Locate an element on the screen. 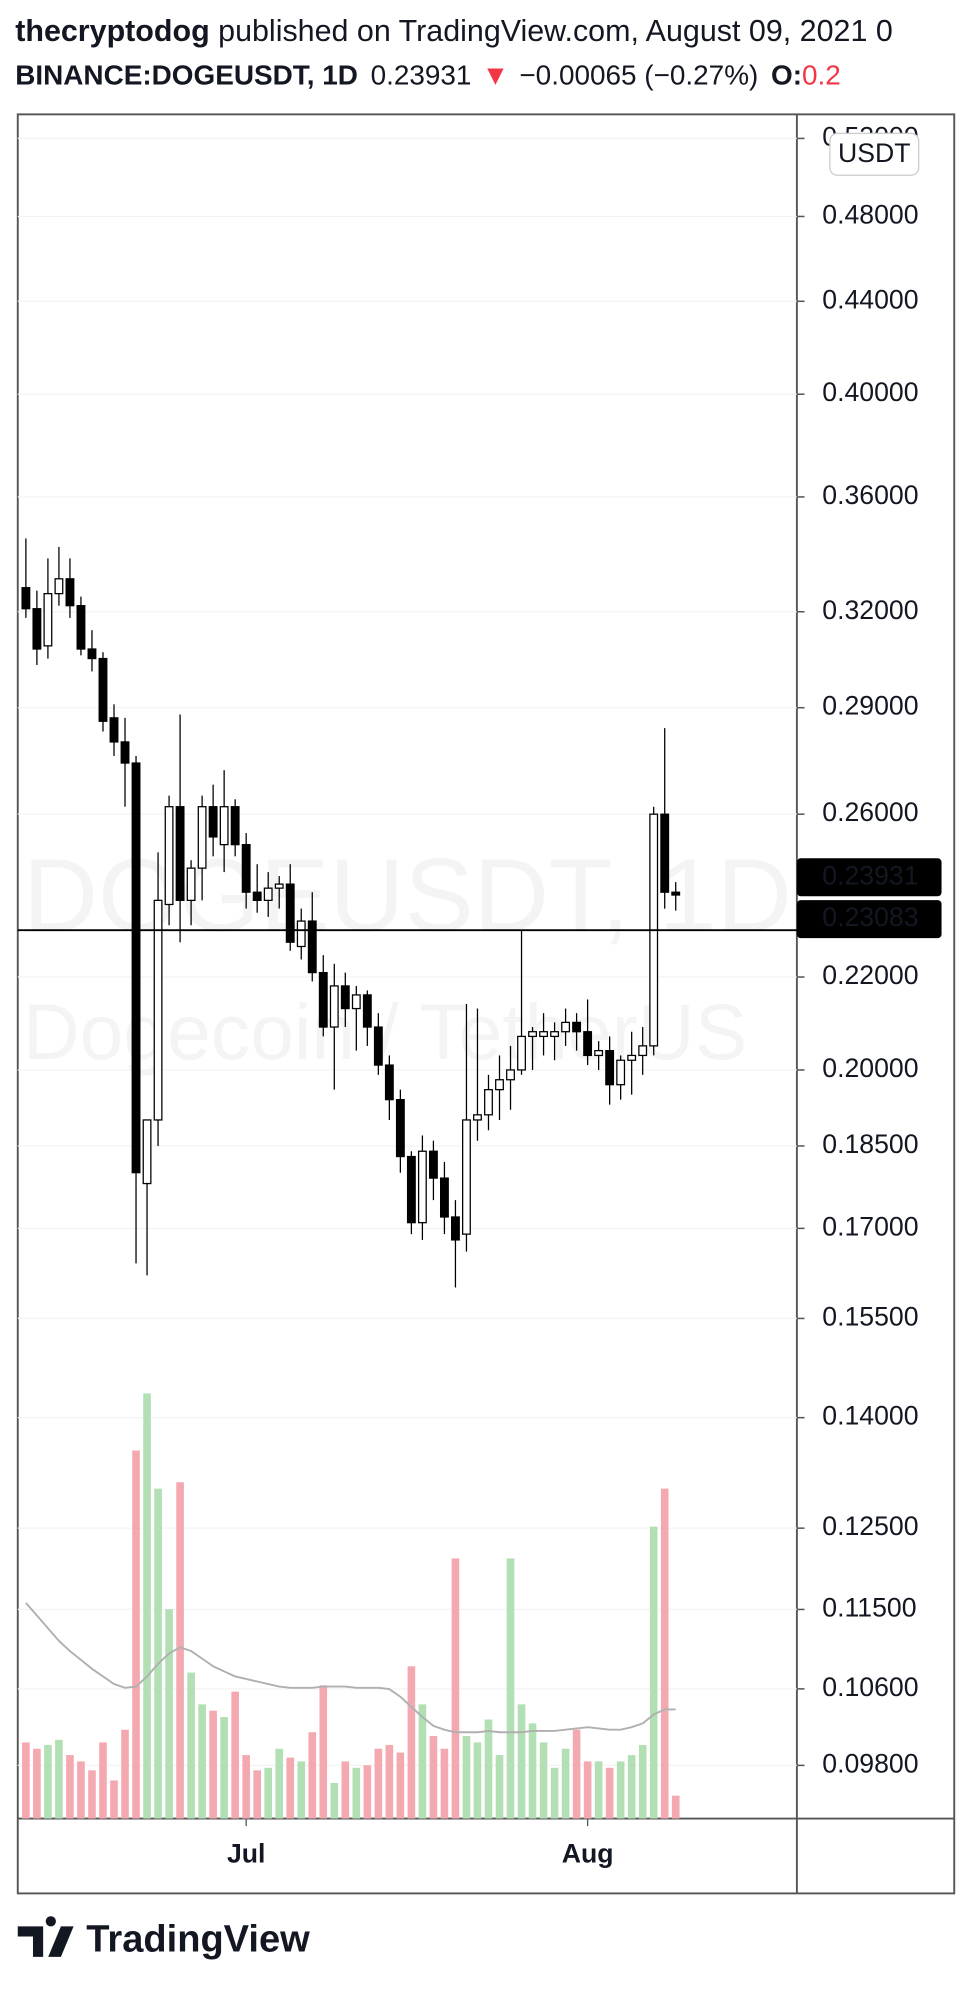 This screenshot has width=972, height=1990. y-tick-label: 0.36000 is located at coordinates (870, 495).